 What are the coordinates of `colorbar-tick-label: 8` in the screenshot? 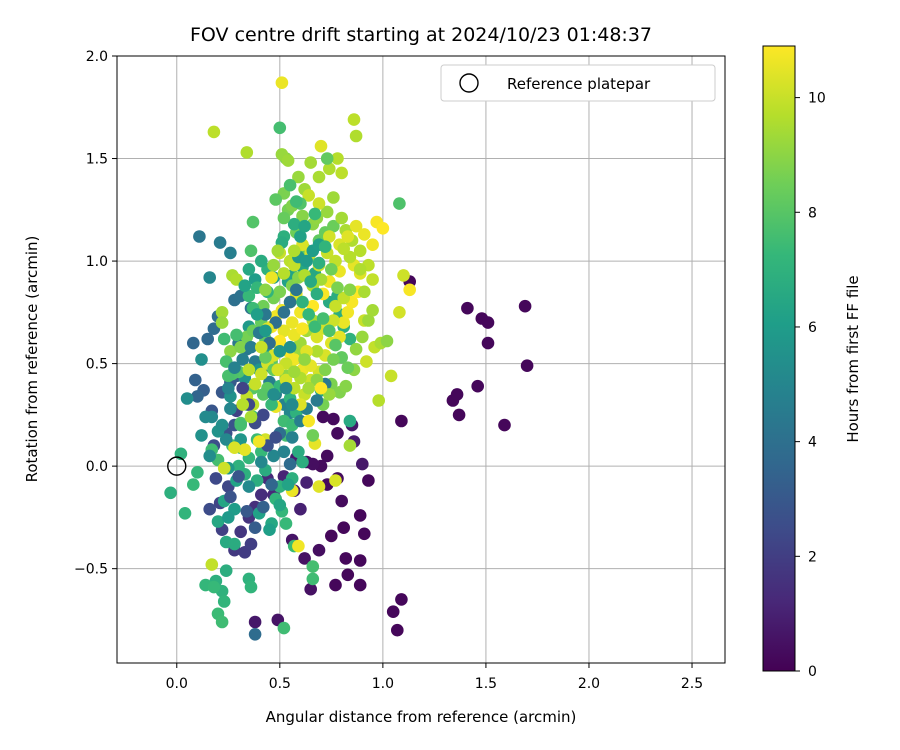 It's located at (812, 213).